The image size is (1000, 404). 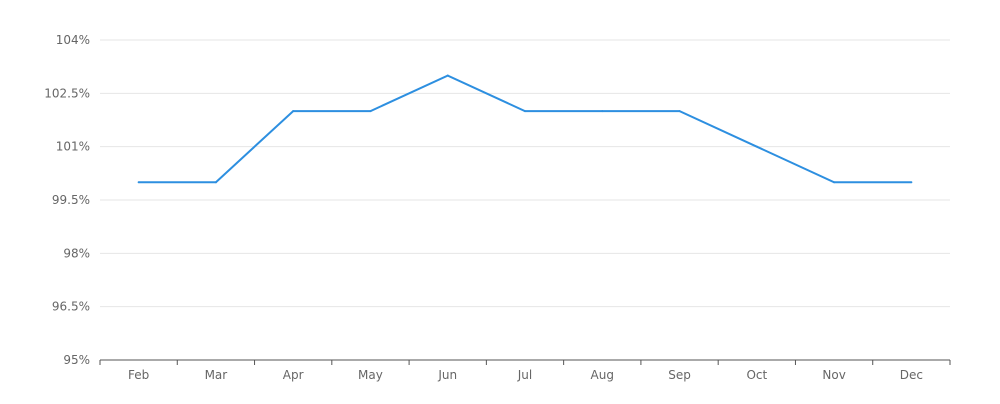 What do you see at coordinates (911, 375) in the screenshot?
I see `x-tick-label: Dec` at bounding box center [911, 375].